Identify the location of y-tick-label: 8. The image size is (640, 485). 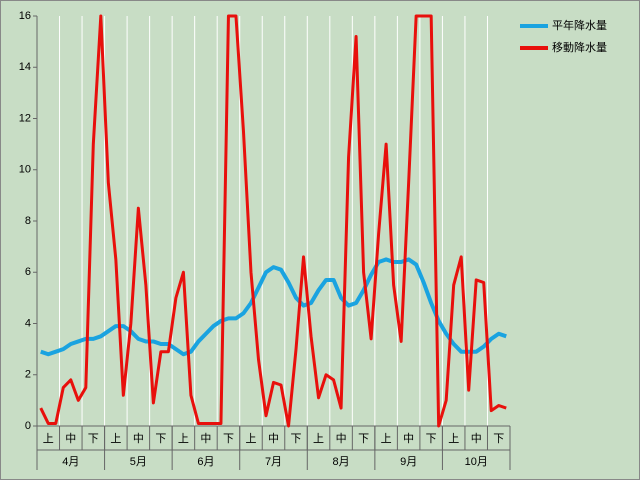
(28, 221).